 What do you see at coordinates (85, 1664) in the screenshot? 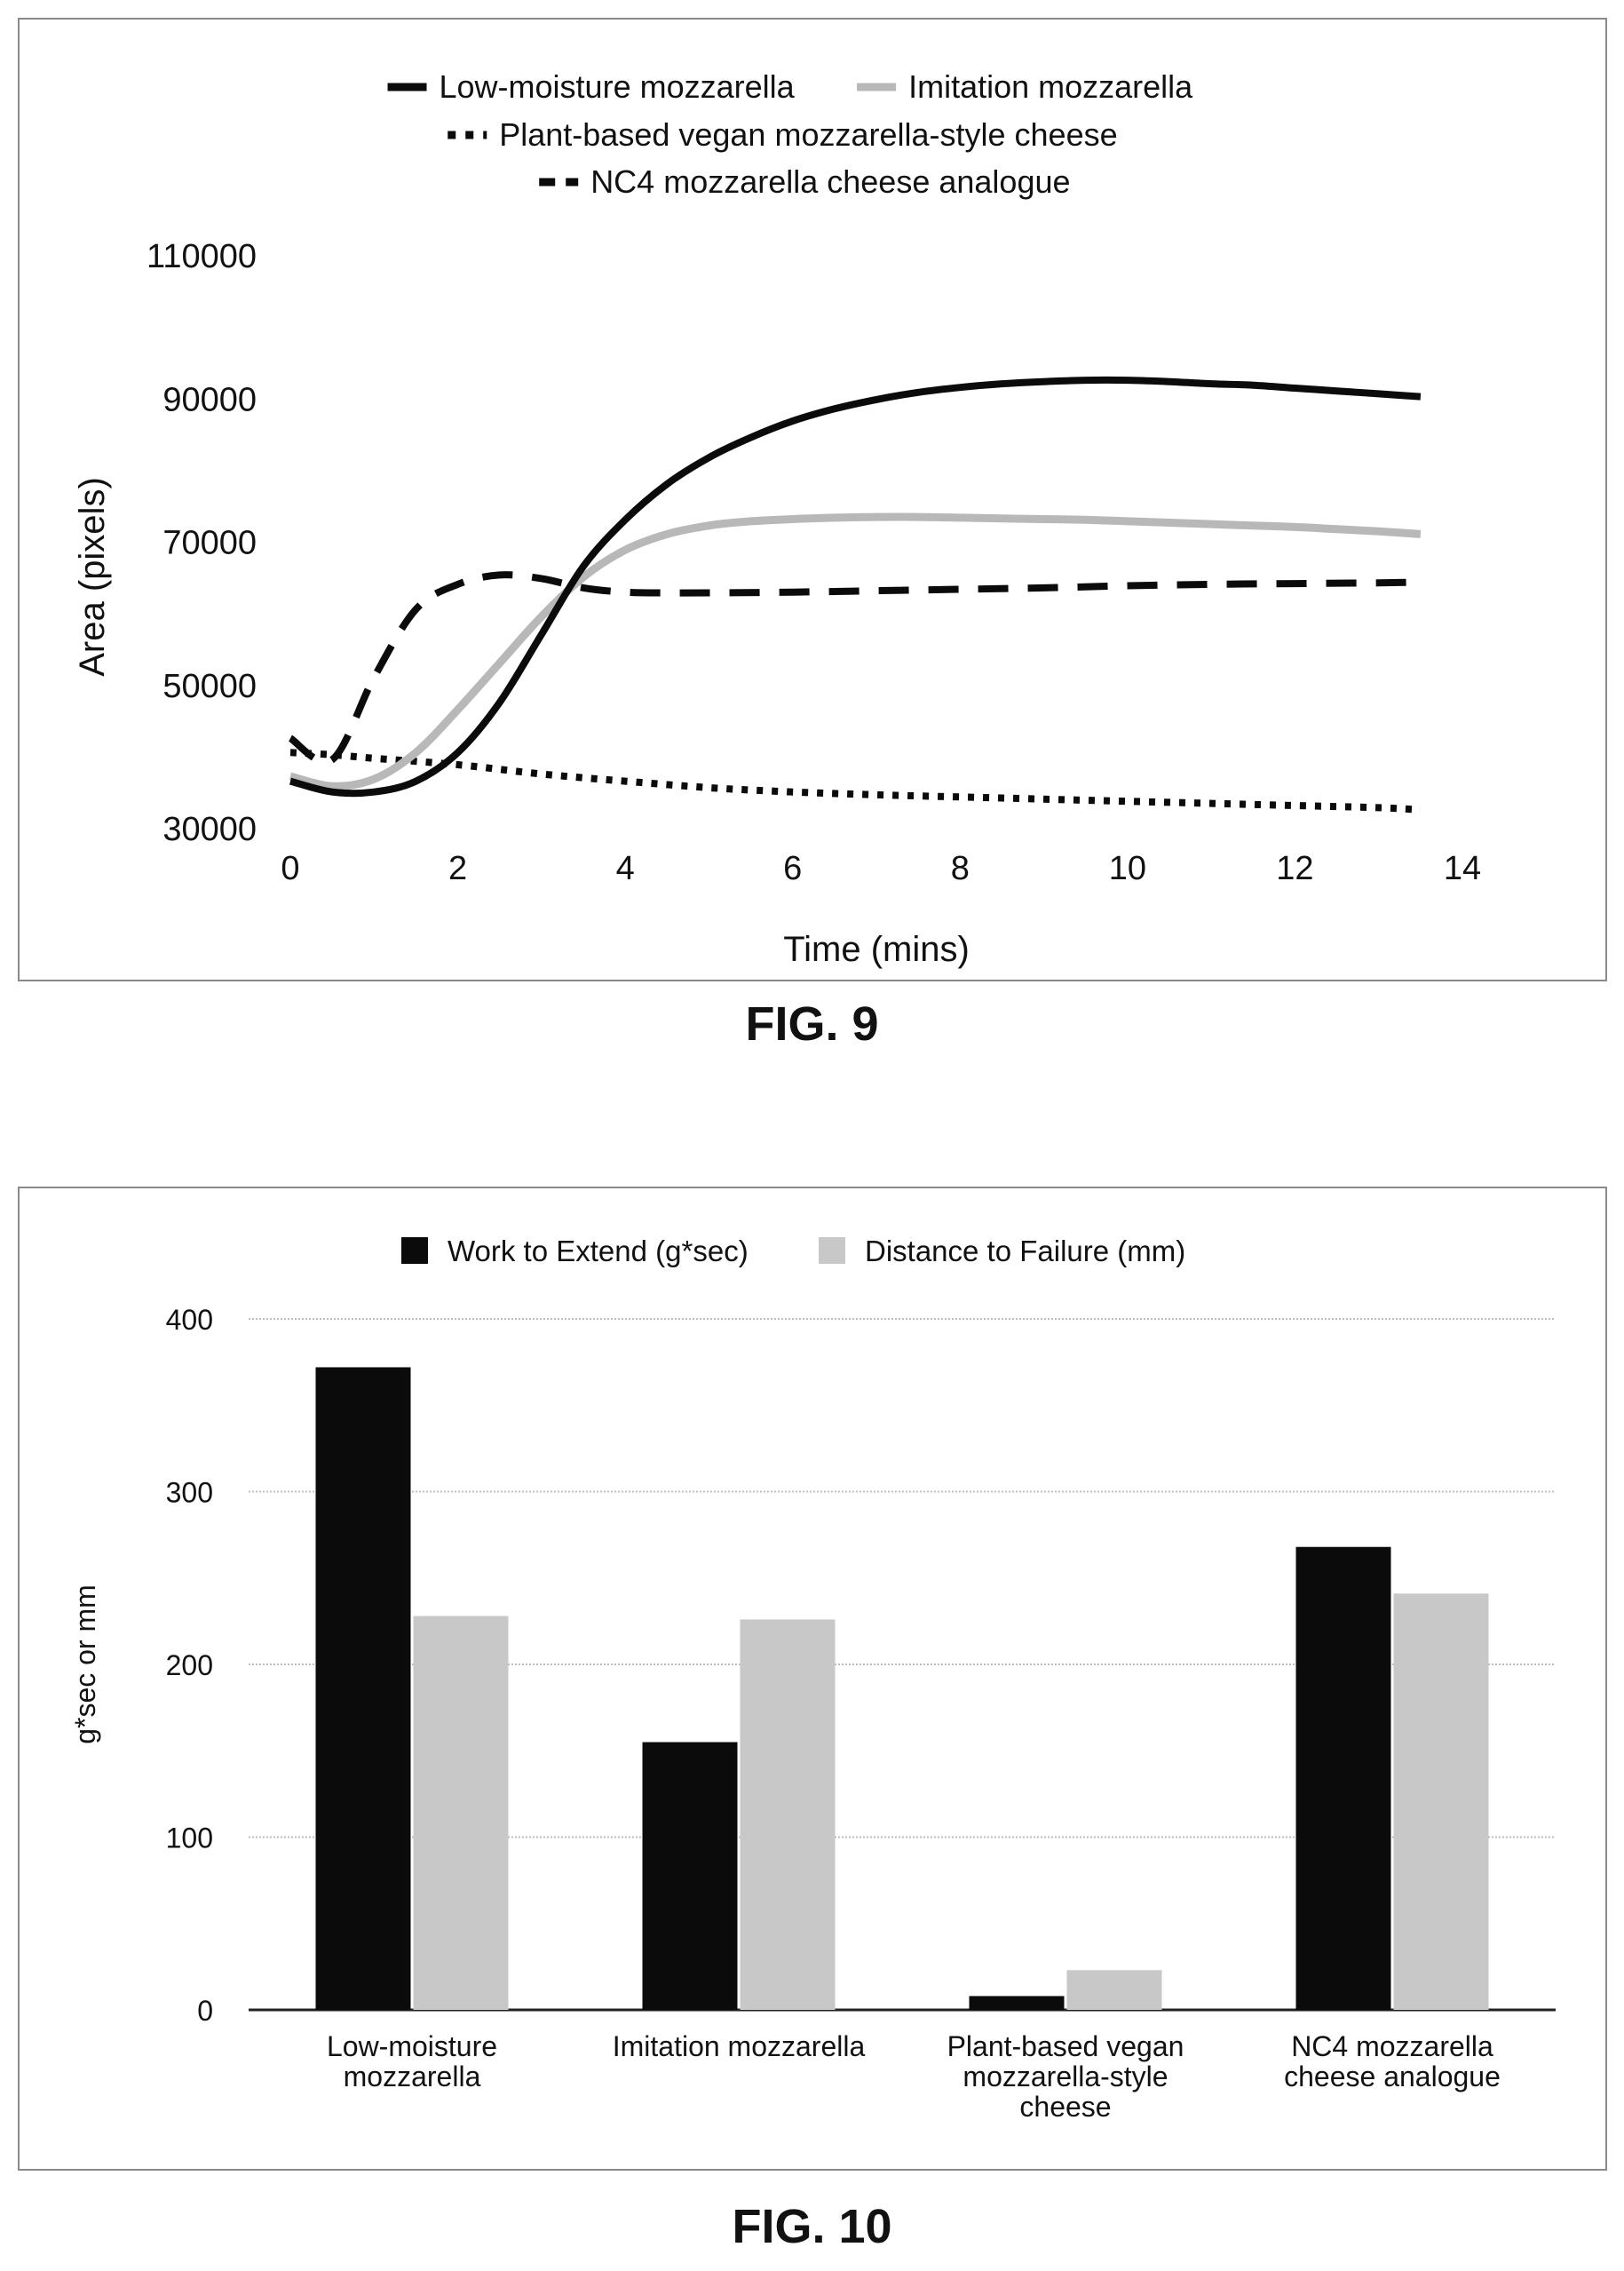
I see `y-axis-title: g*sec or mm` at bounding box center [85, 1664].